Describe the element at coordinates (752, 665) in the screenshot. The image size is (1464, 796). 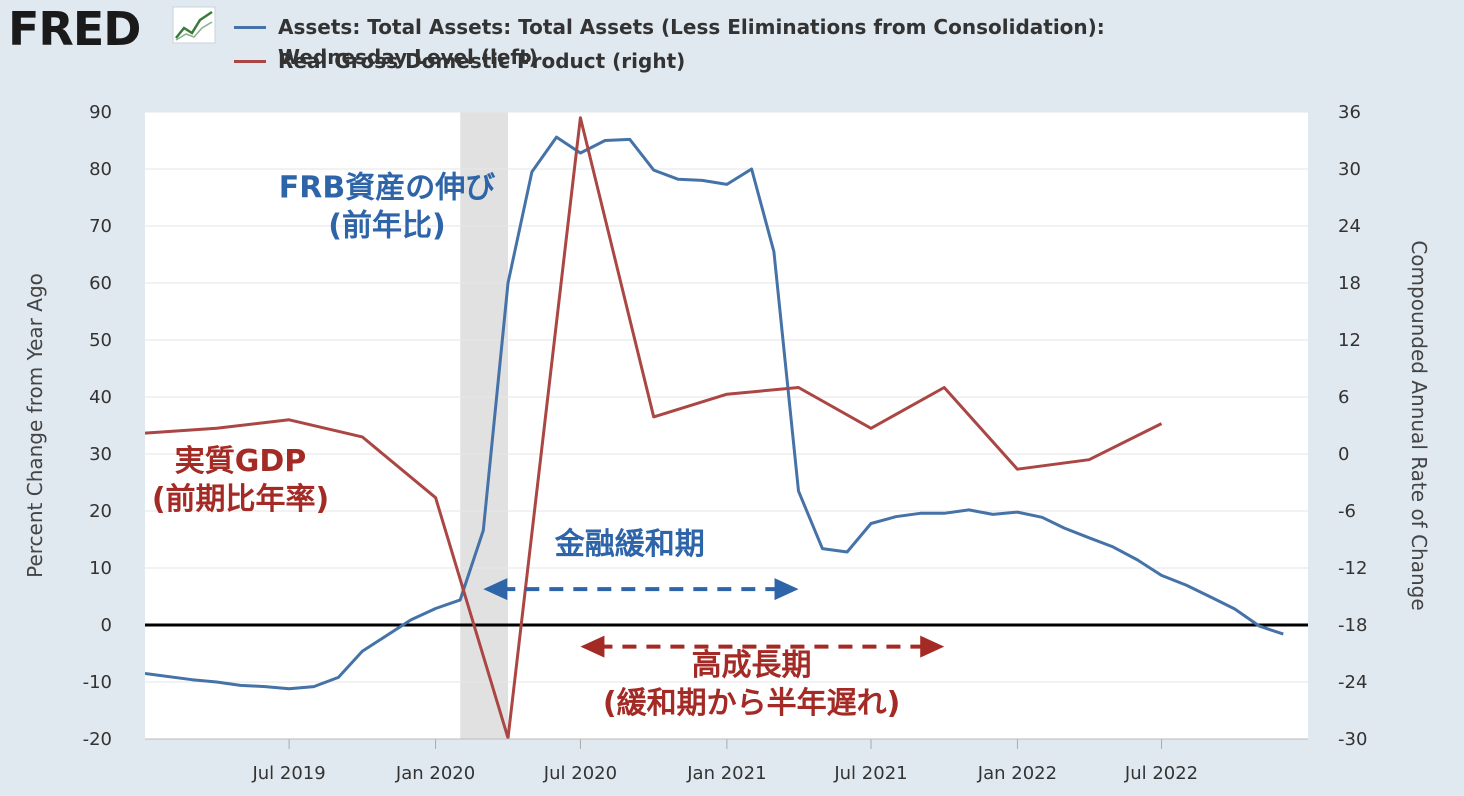
I see `annotation-line: 高成長期` at that location.